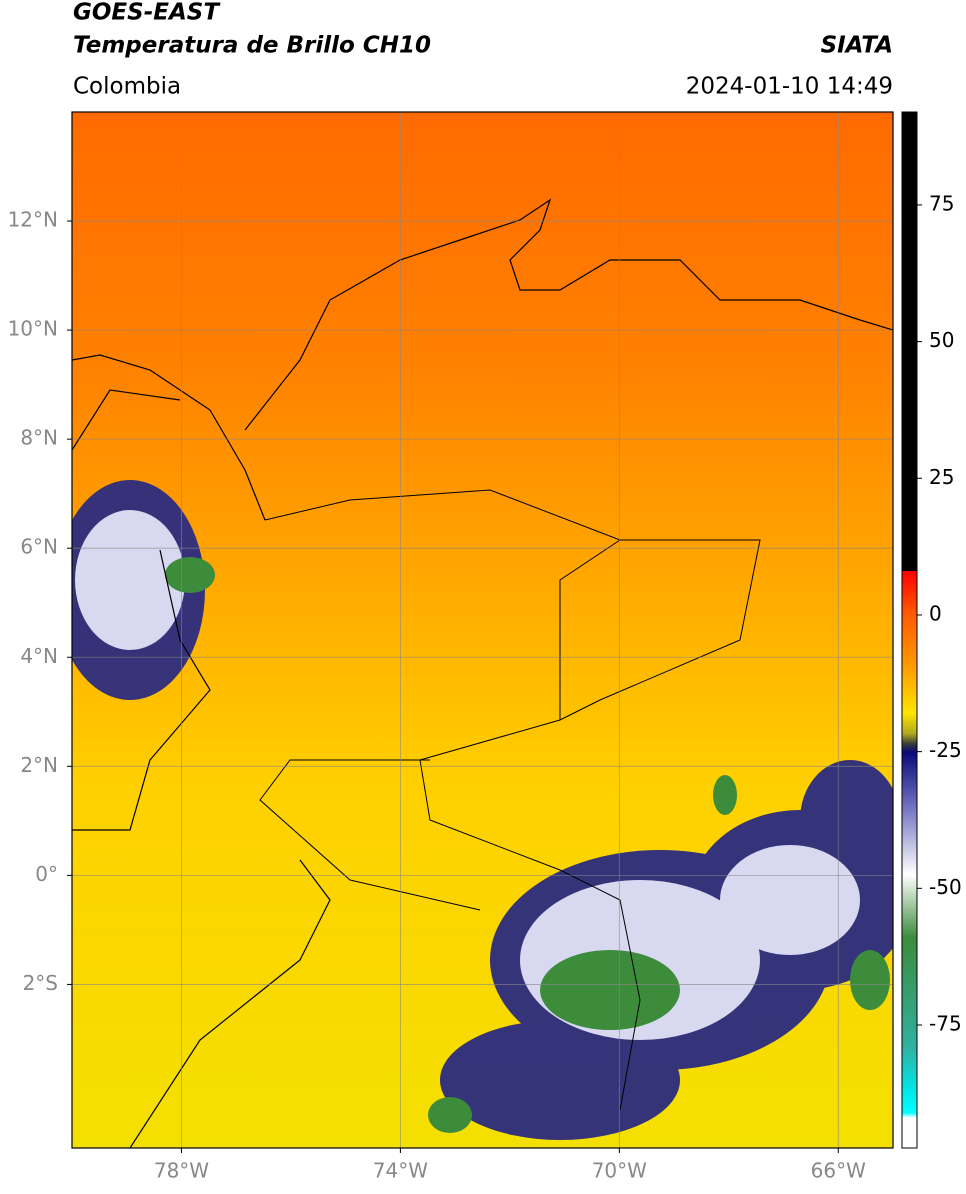  I want to click on y-tick-label: 8°N, so click(39, 438).